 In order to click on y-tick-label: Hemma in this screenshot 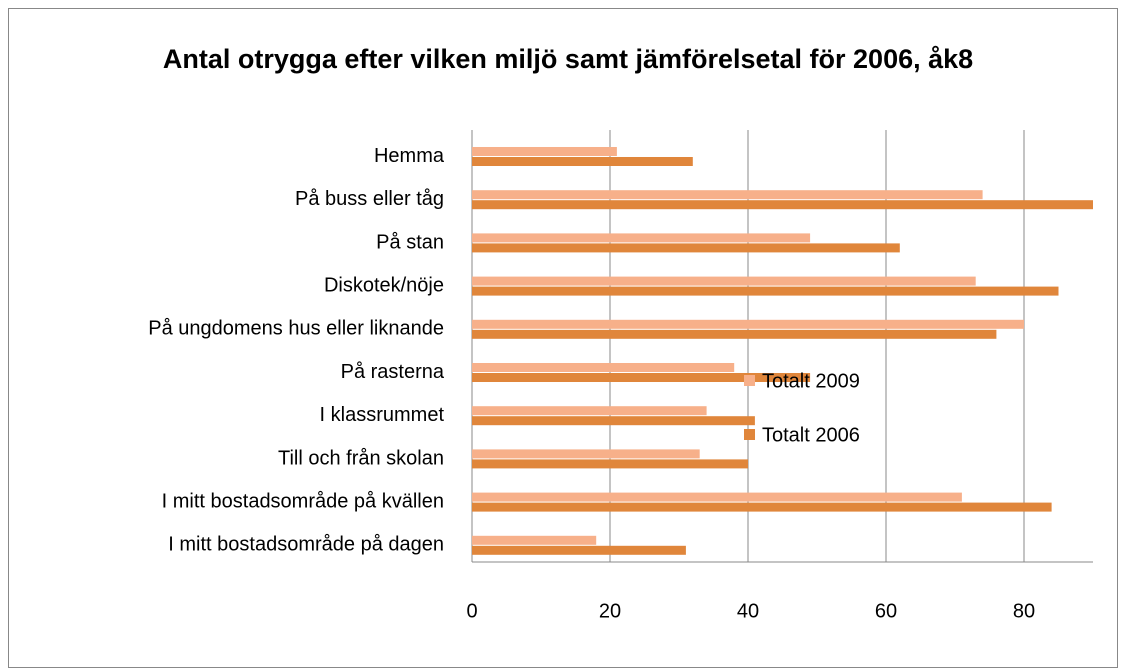, I will do `click(409, 156)`.